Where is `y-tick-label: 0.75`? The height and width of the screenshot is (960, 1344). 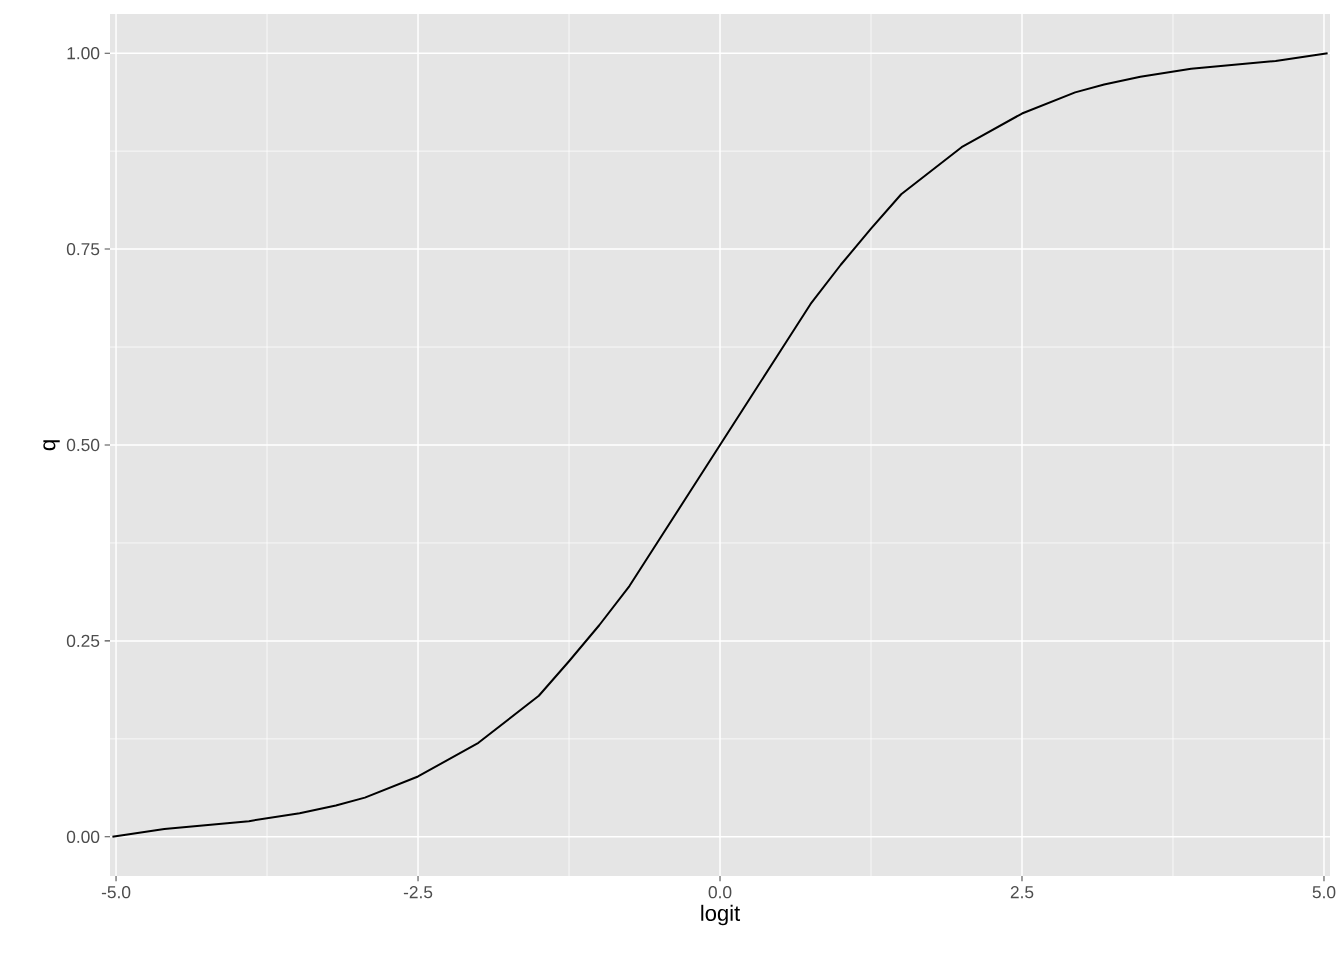
y-tick-label: 0.75 is located at coordinates (83, 249).